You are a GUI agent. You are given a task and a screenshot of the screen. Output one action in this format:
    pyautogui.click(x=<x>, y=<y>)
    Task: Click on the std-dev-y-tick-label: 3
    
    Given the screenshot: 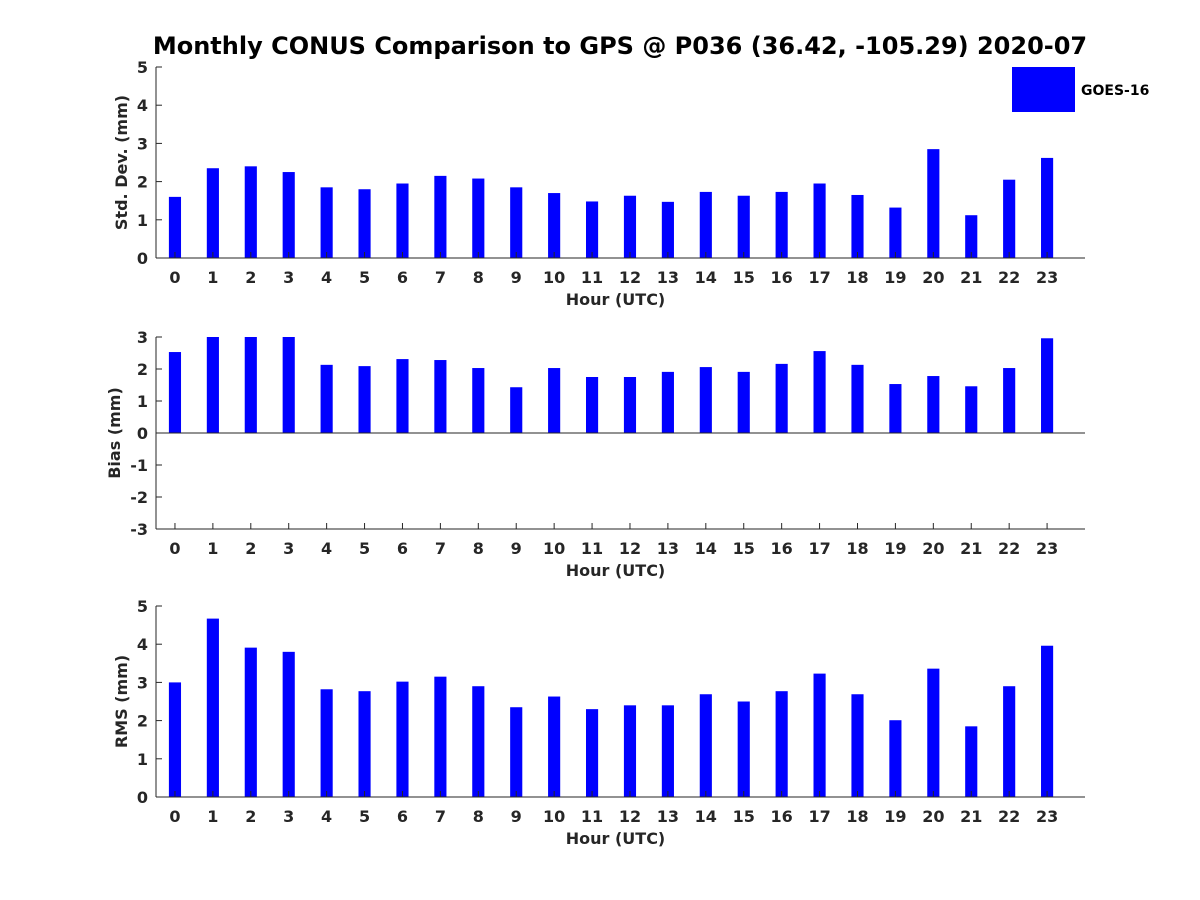 What is the action you would take?
    pyautogui.click(x=142, y=143)
    